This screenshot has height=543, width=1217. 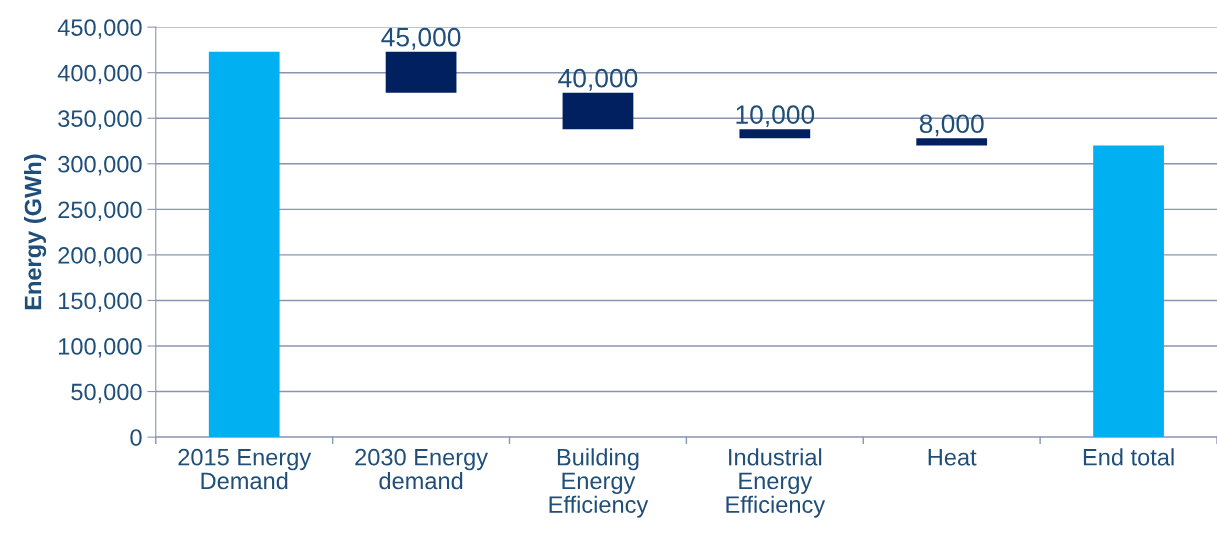 I want to click on y-axis-title: Energy (GWh), so click(x=35, y=232).